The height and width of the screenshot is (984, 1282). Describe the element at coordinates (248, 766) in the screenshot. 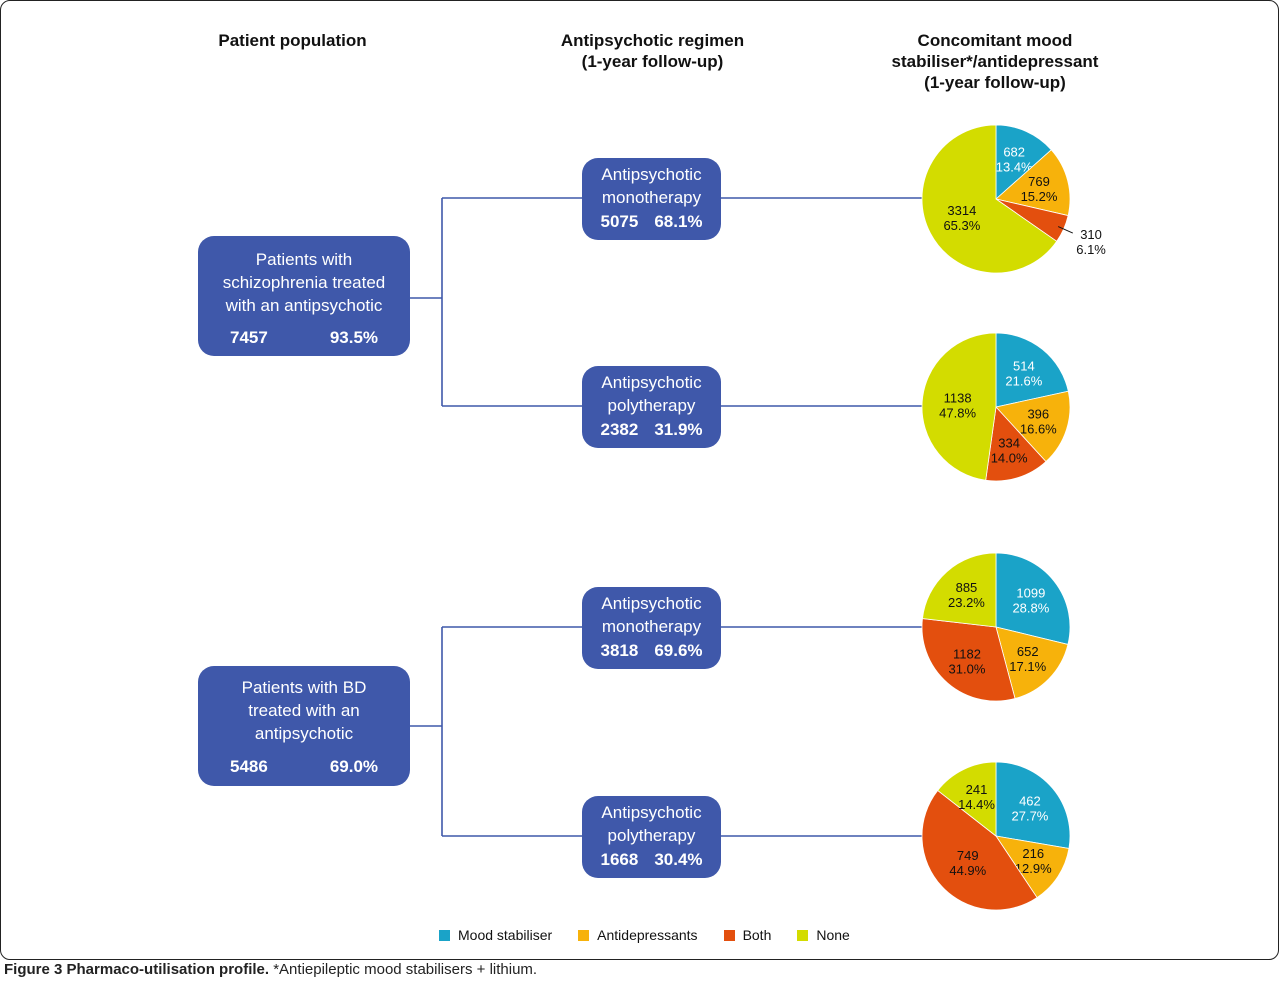

I see `population-count: 5486` at that location.